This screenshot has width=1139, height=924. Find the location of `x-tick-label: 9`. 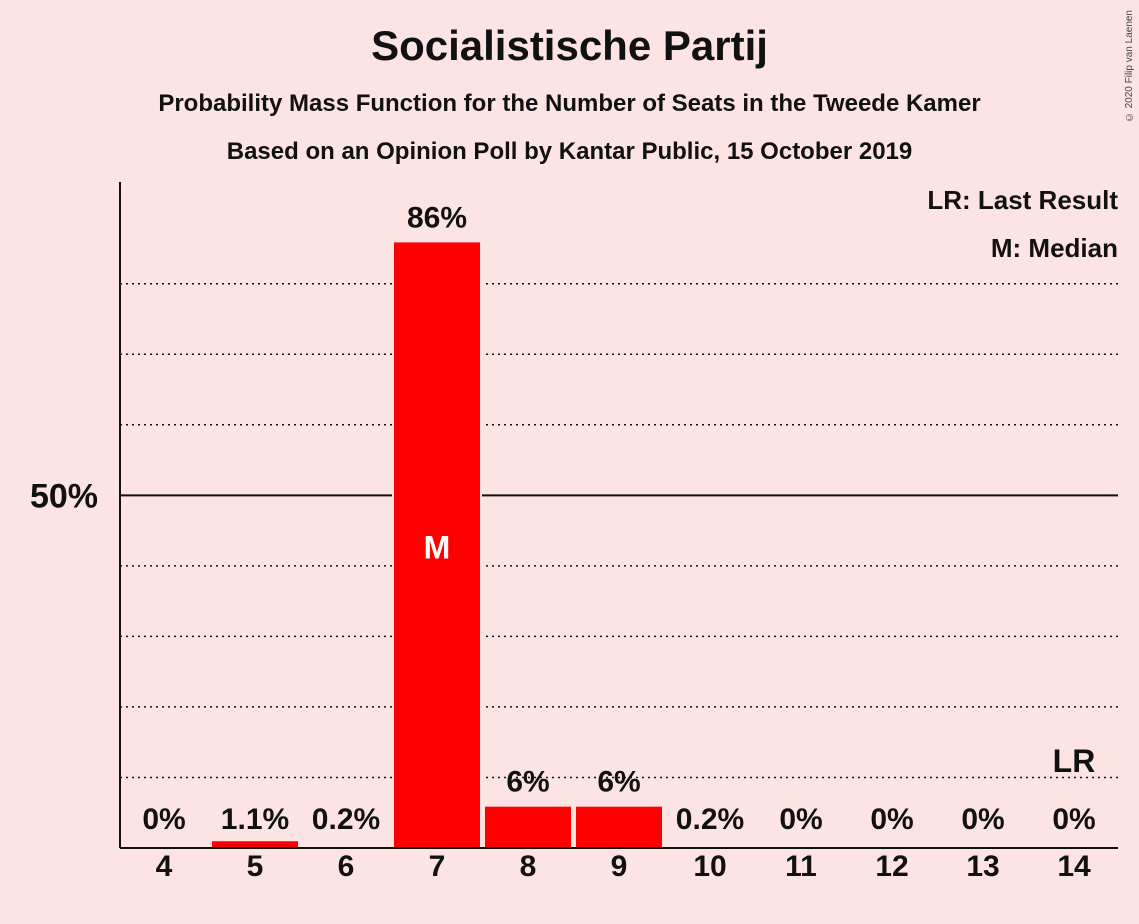

x-tick-label: 9 is located at coordinates (619, 866).